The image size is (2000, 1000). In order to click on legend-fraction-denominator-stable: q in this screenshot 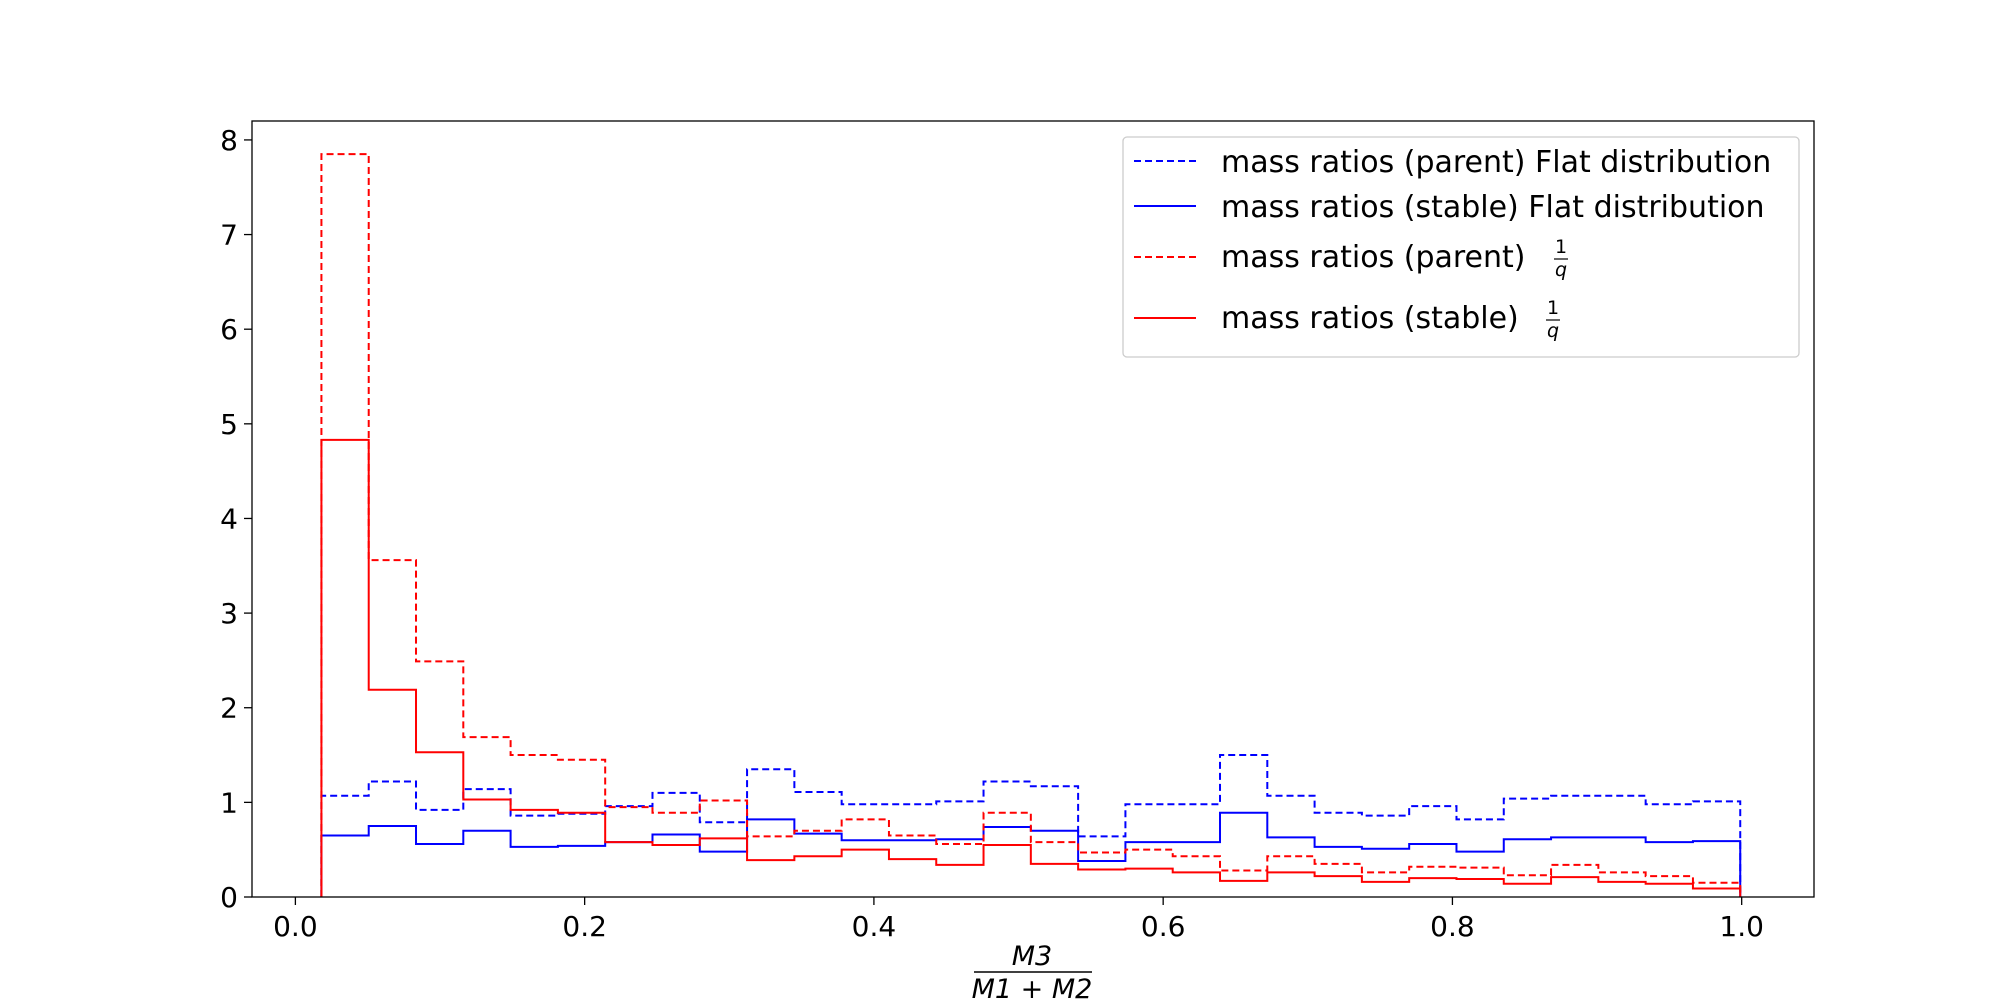, I will do `click(1553, 331)`.